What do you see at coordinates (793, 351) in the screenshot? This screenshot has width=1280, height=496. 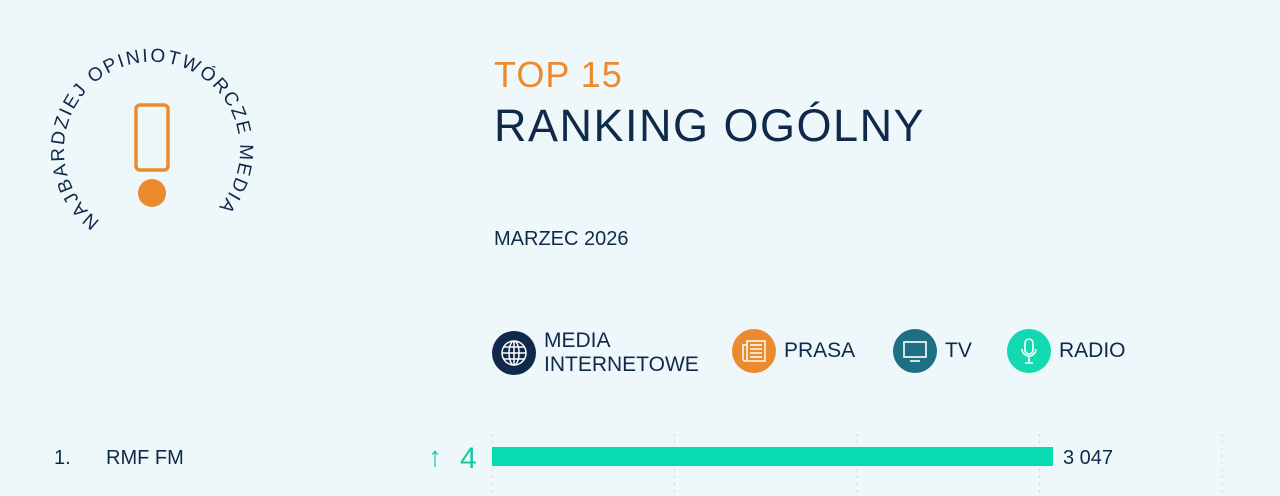 I see `legend-prasa: PRASA` at bounding box center [793, 351].